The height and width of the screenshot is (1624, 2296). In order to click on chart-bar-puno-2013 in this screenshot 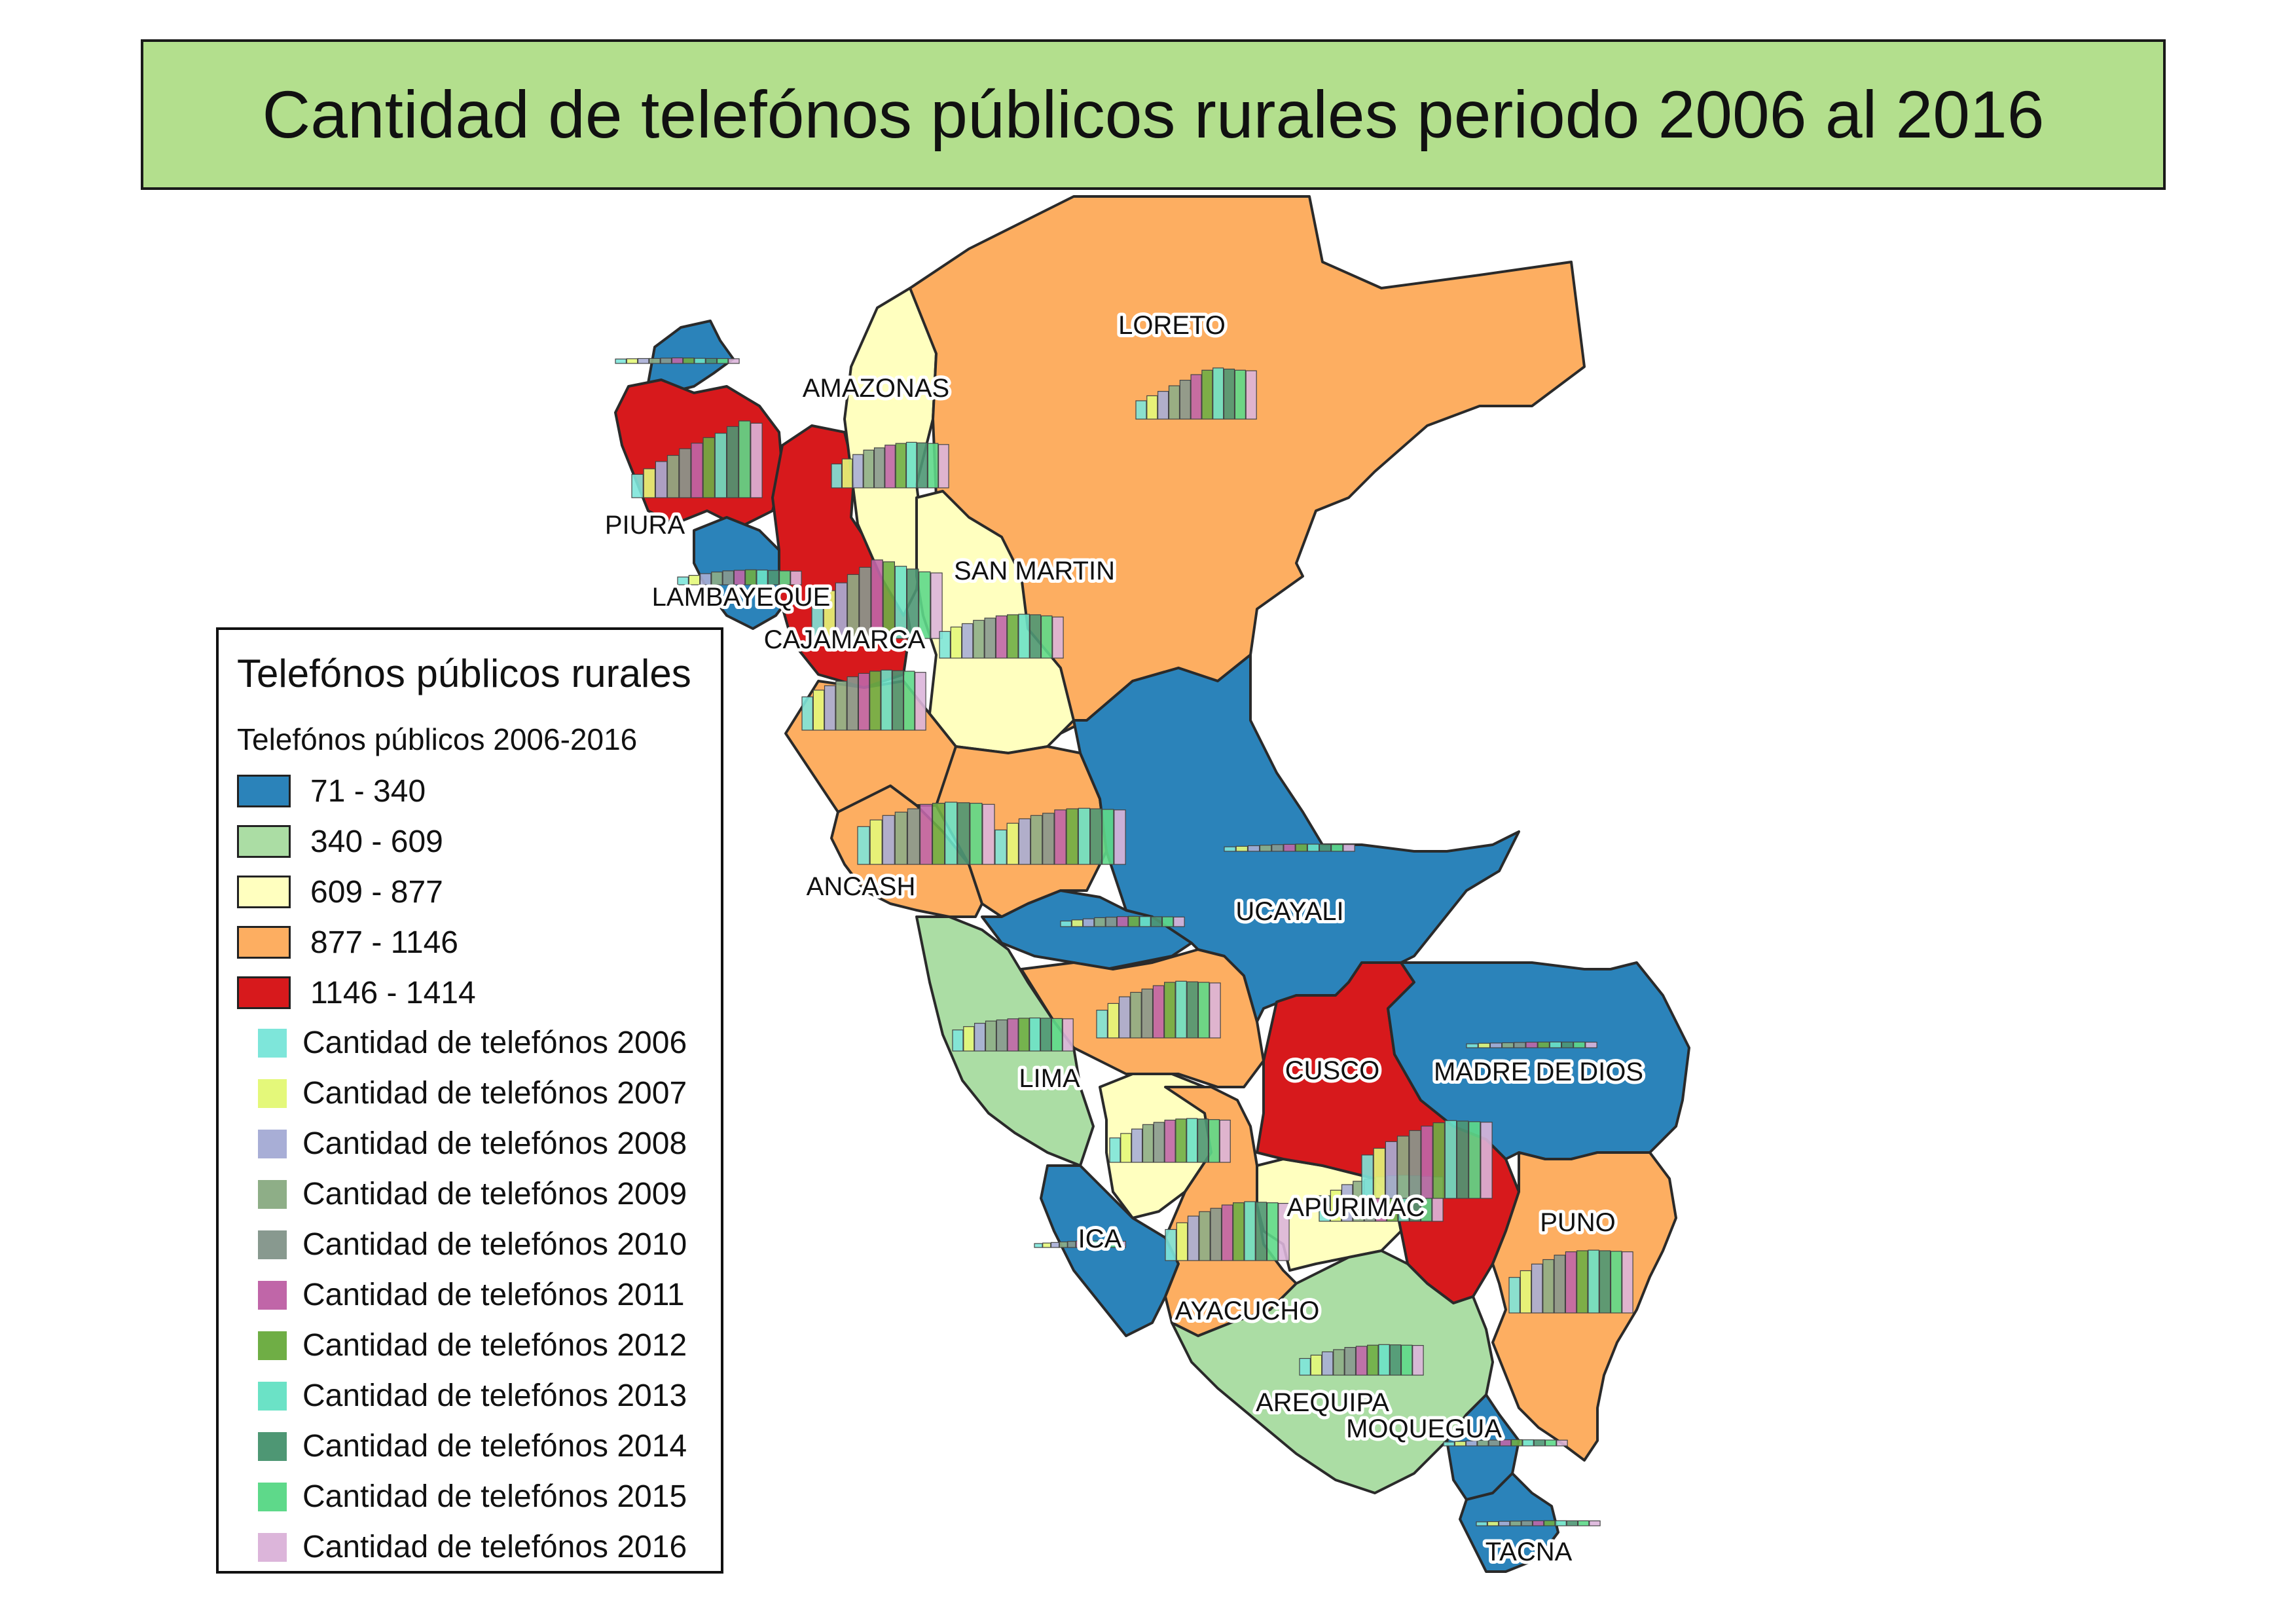, I will do `click(1593, 1281)`.